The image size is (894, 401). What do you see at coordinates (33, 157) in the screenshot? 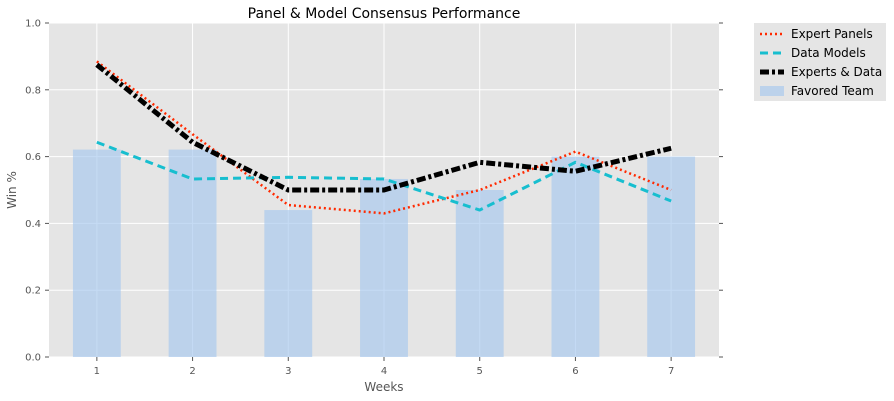
I see `y-tick-label-3: 0.6` at bounding box center [33, 157].